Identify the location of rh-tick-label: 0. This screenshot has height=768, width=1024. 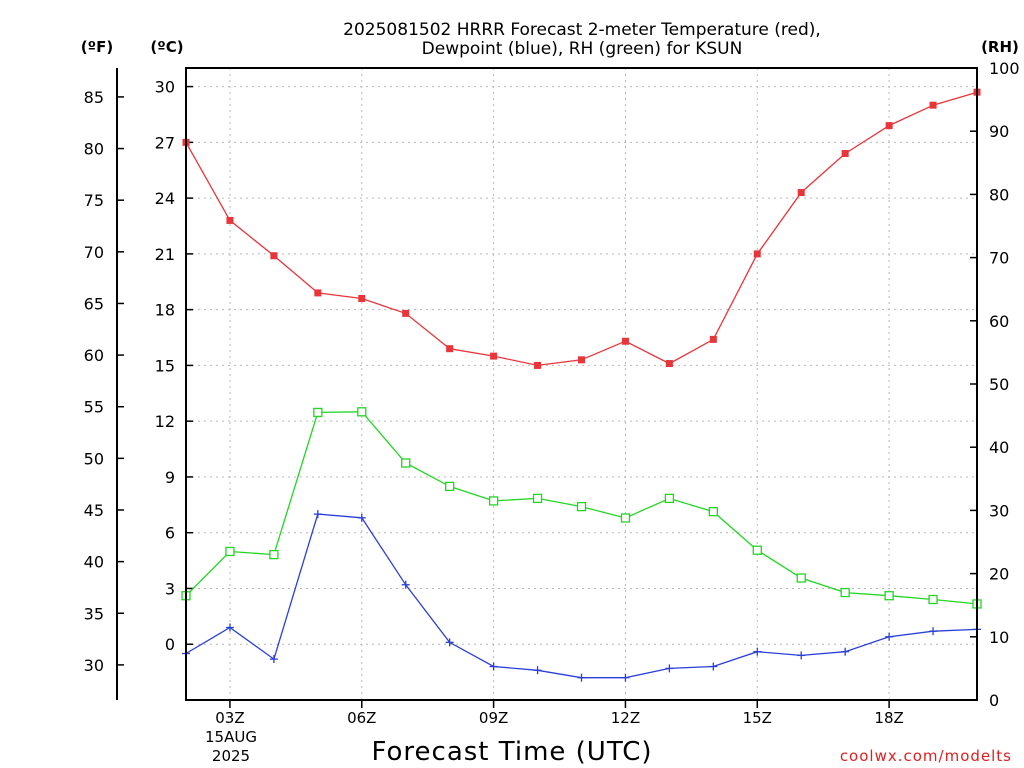
(994, 700).